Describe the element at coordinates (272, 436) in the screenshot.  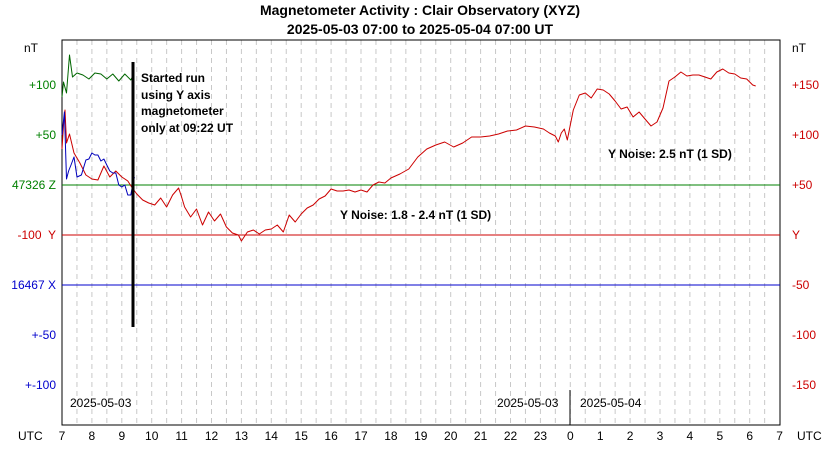
I see `x-tick-label: 14` at that location.